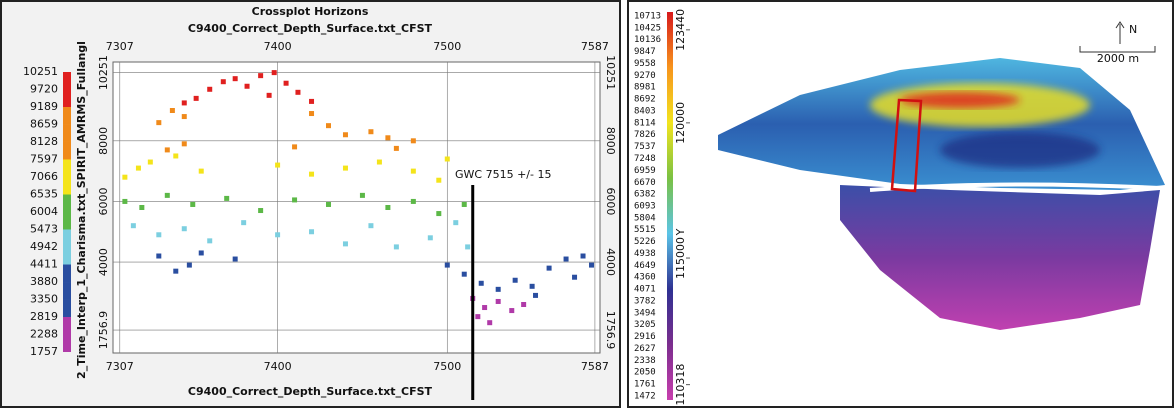 Image resolution: width=1174 pixels, height=409 pixels. Describe the element at coordinates (44, 123) in the screenshot. I see `colorbar-label: 8659` at that location.